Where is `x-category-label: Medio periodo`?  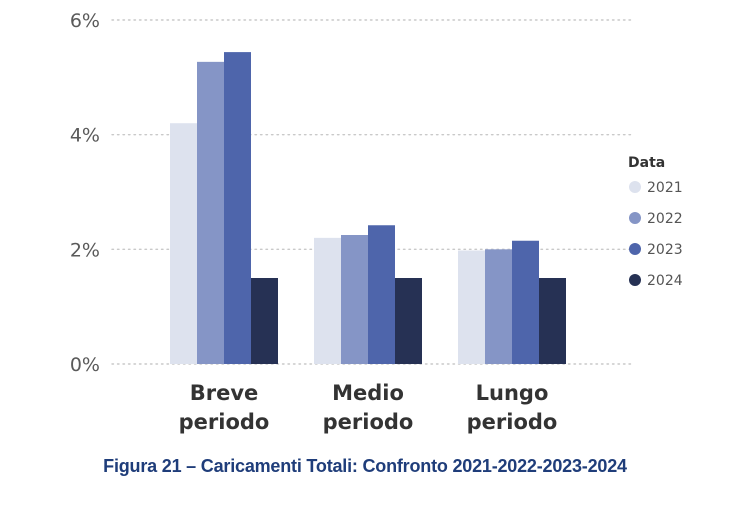
x-category-label: Medio periodo is located at coordinates (368, 407).